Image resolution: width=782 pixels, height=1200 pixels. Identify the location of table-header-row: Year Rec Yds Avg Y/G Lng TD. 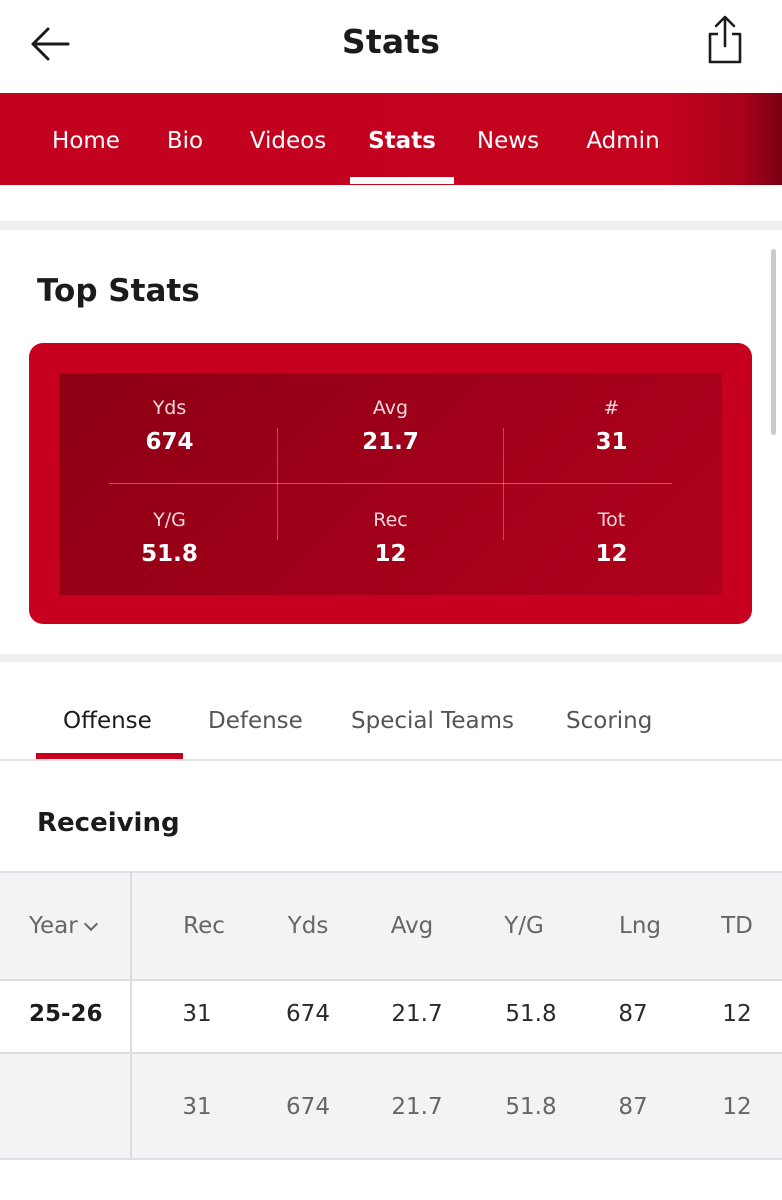
(391, 925).